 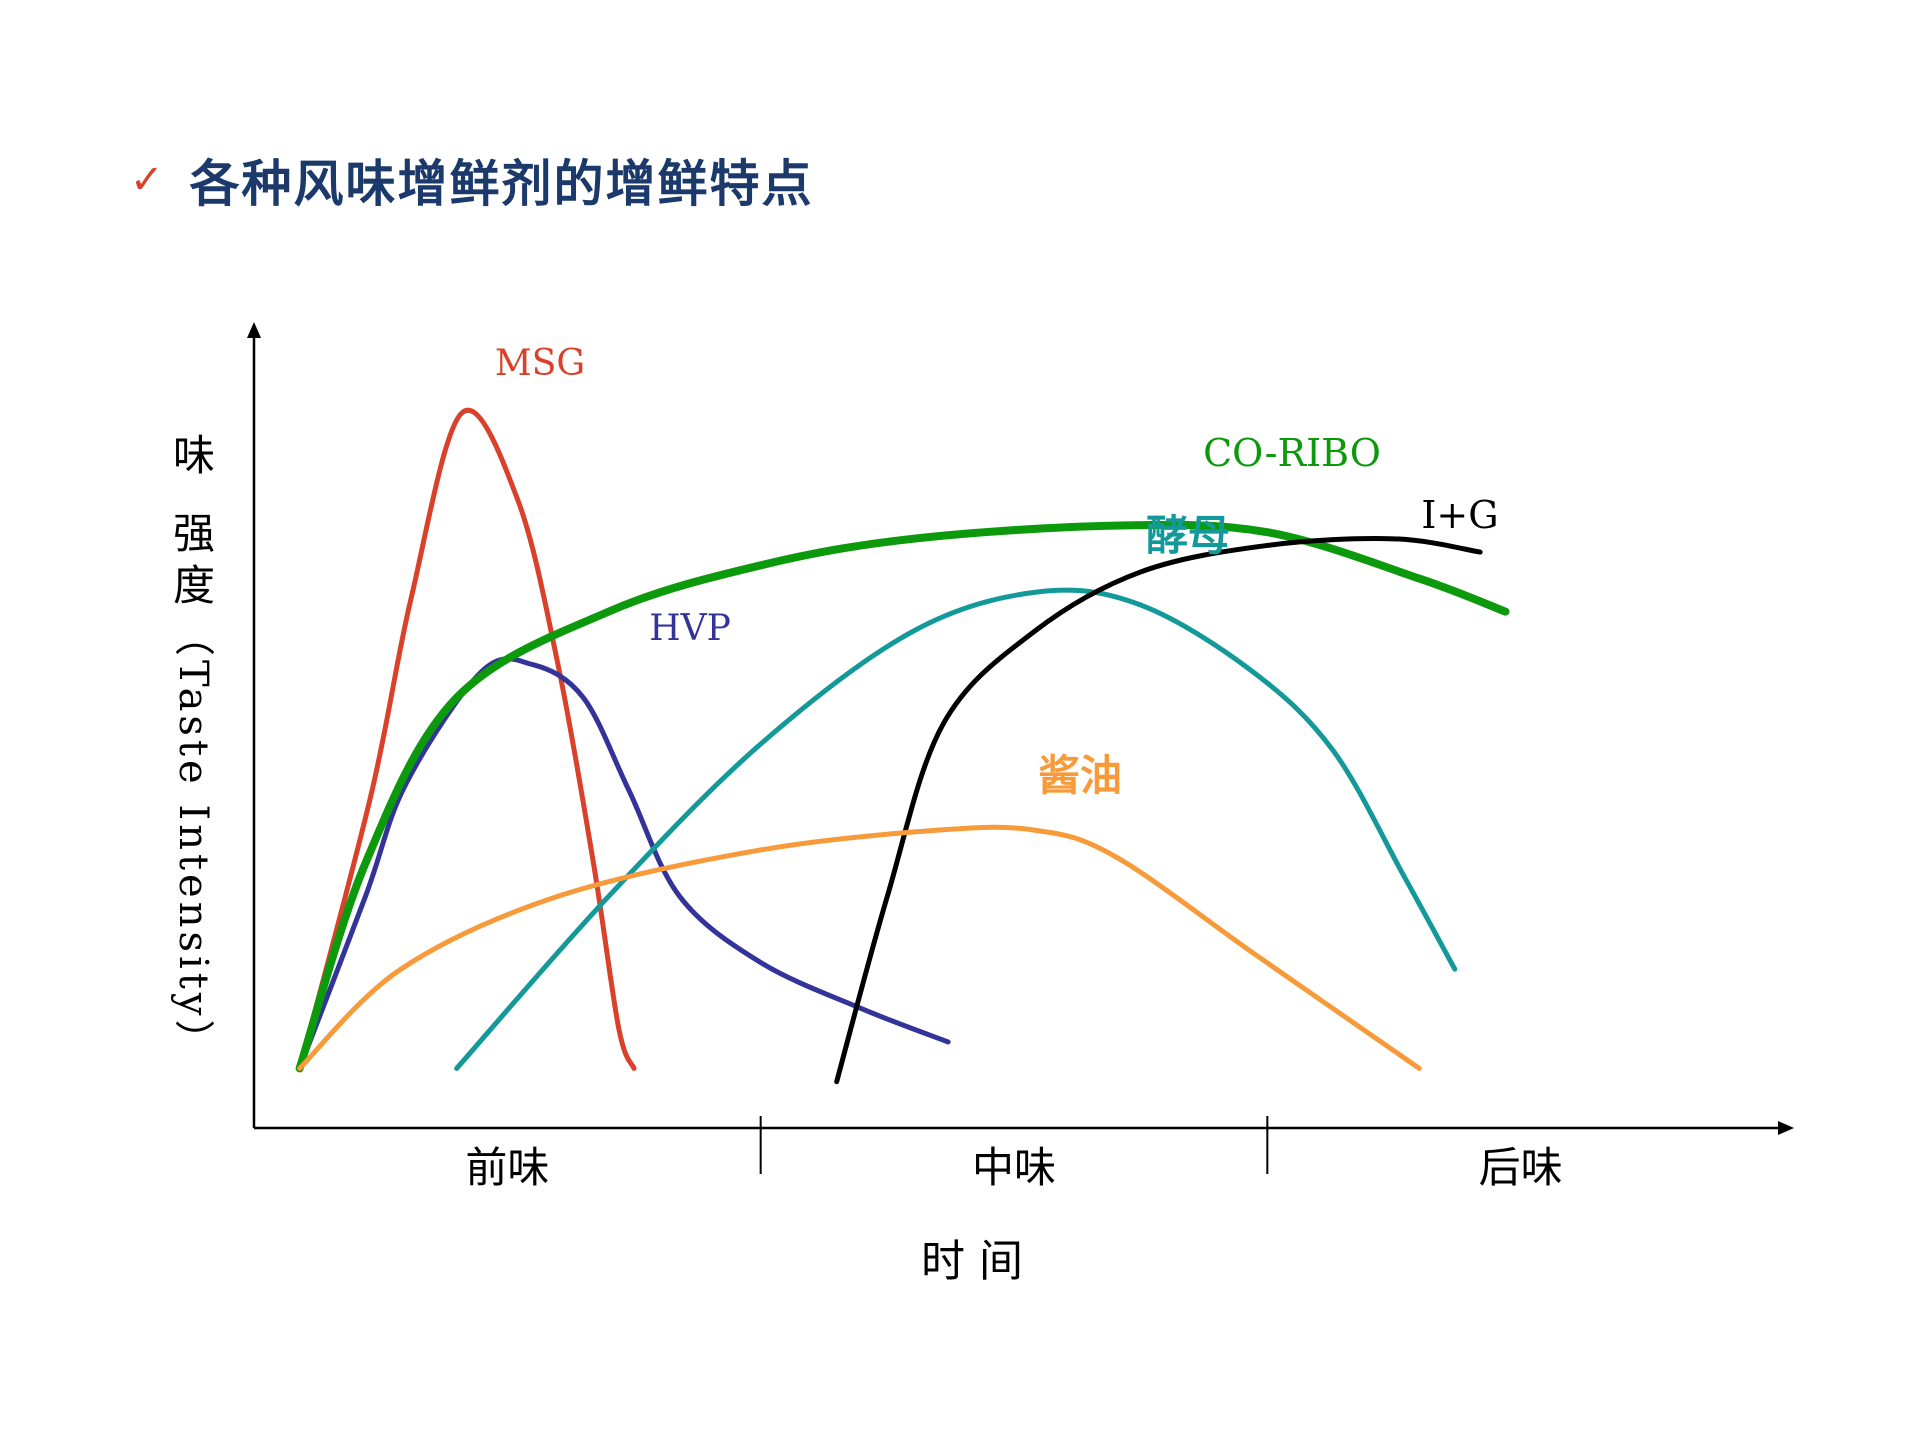 What do you see at coordinates (1080, 775) in the screenshot?
I see `series-label-6: 酱油` at bounding box center [1080, 775].